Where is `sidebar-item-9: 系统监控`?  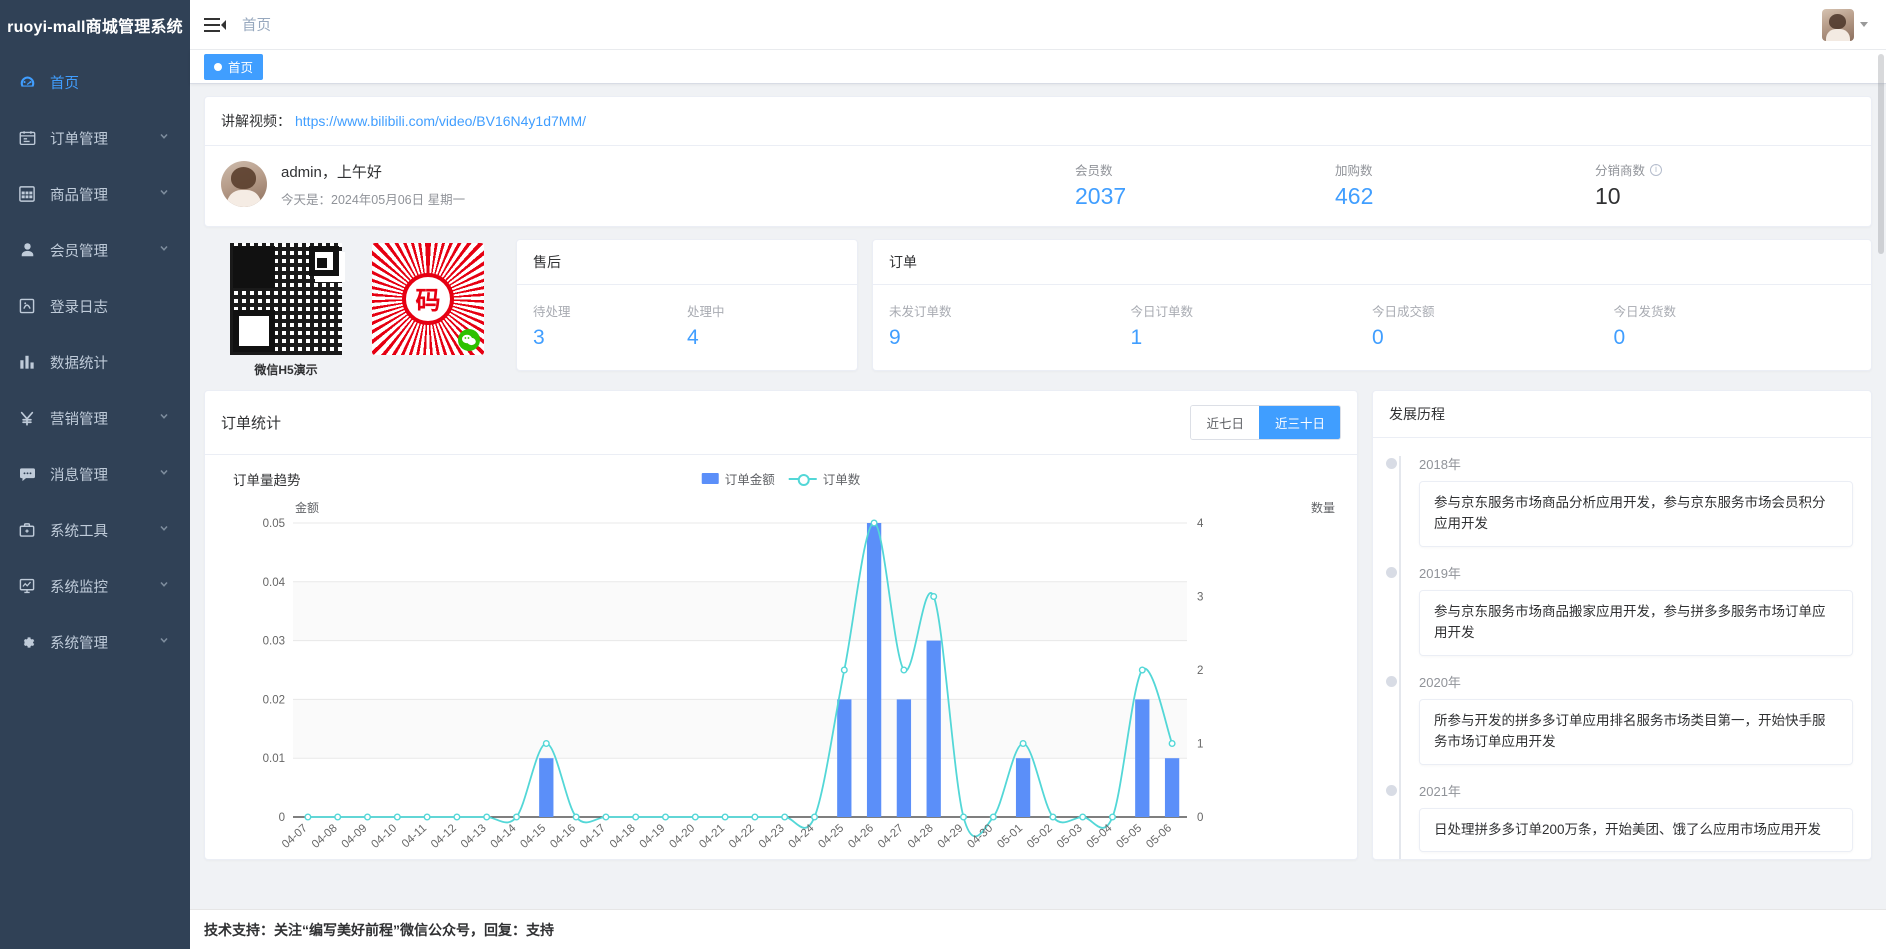 sidebar-item-9: 系统监控 is located at coordinates (95, 586).